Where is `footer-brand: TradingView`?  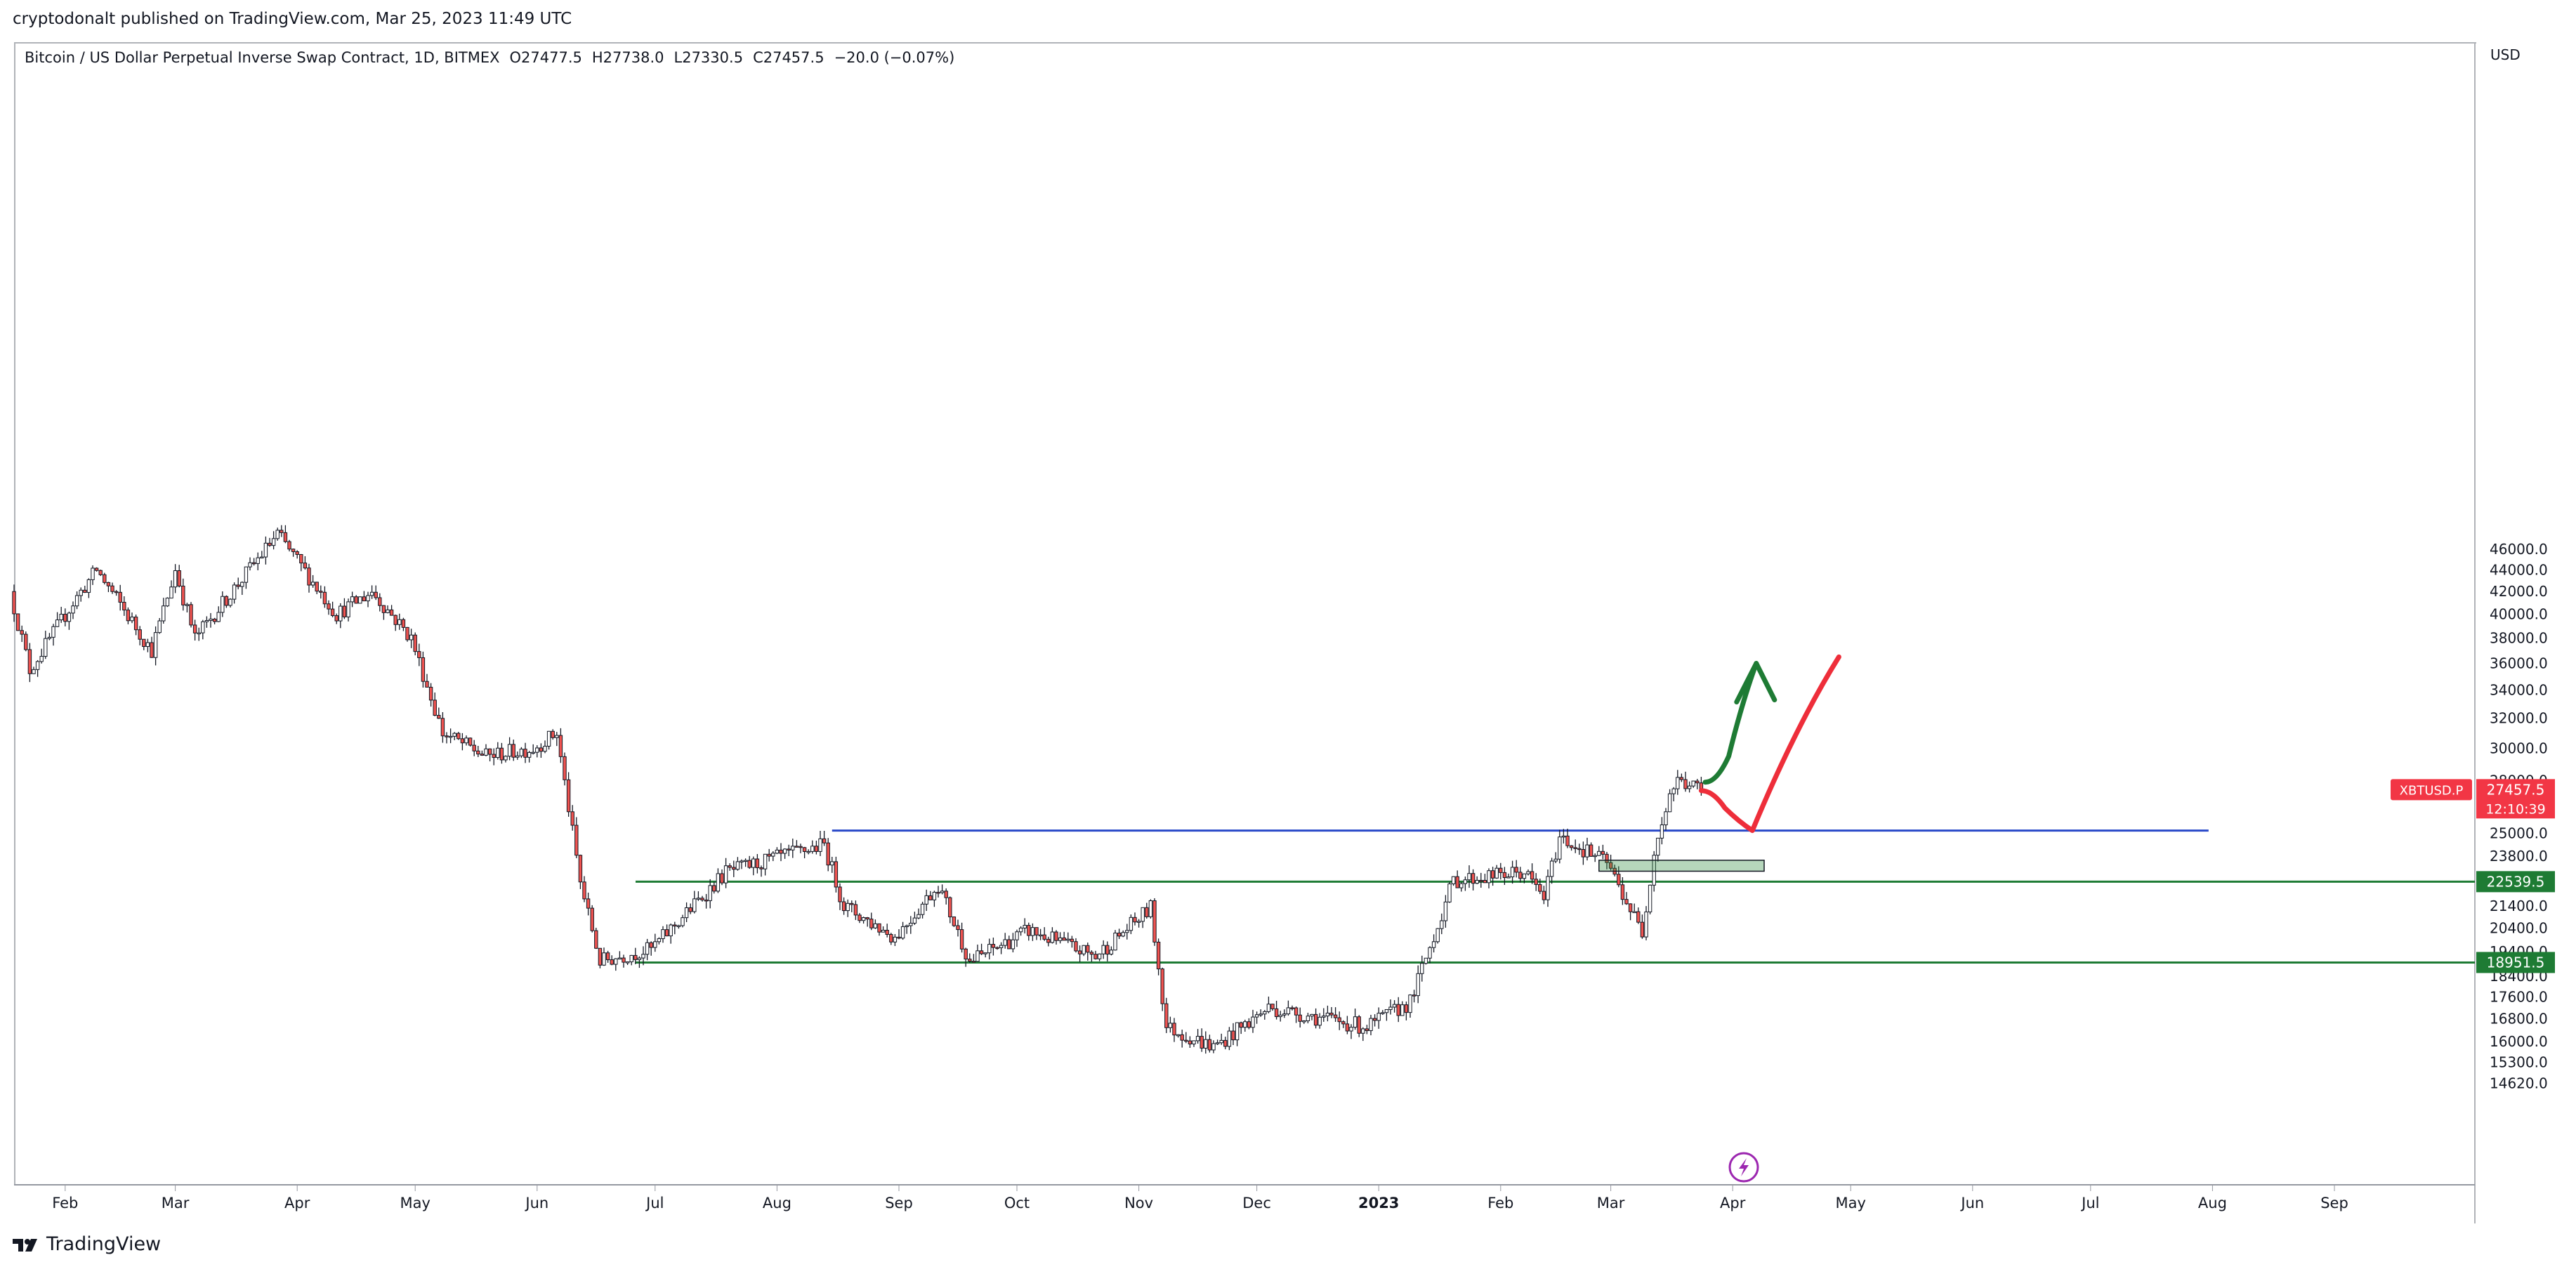 footer-brand: TradingView is located at coordinates (87, 1244).